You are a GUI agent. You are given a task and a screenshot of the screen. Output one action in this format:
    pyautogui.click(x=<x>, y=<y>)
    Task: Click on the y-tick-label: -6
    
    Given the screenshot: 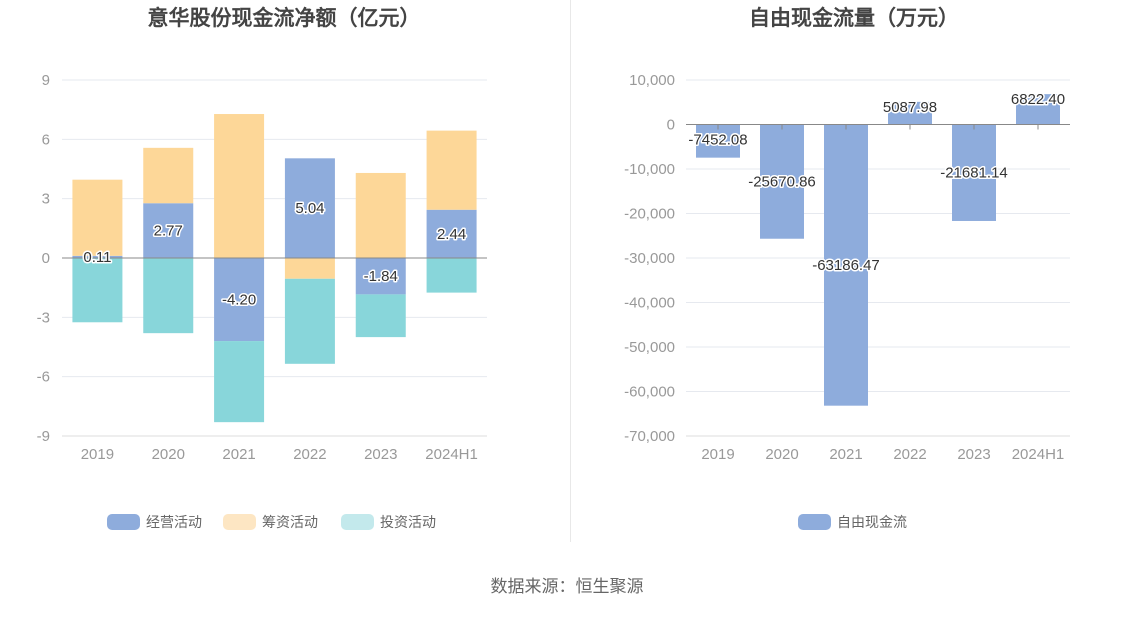 What is the action you would take?
    pyautogui.click(x=43, y=377)
    